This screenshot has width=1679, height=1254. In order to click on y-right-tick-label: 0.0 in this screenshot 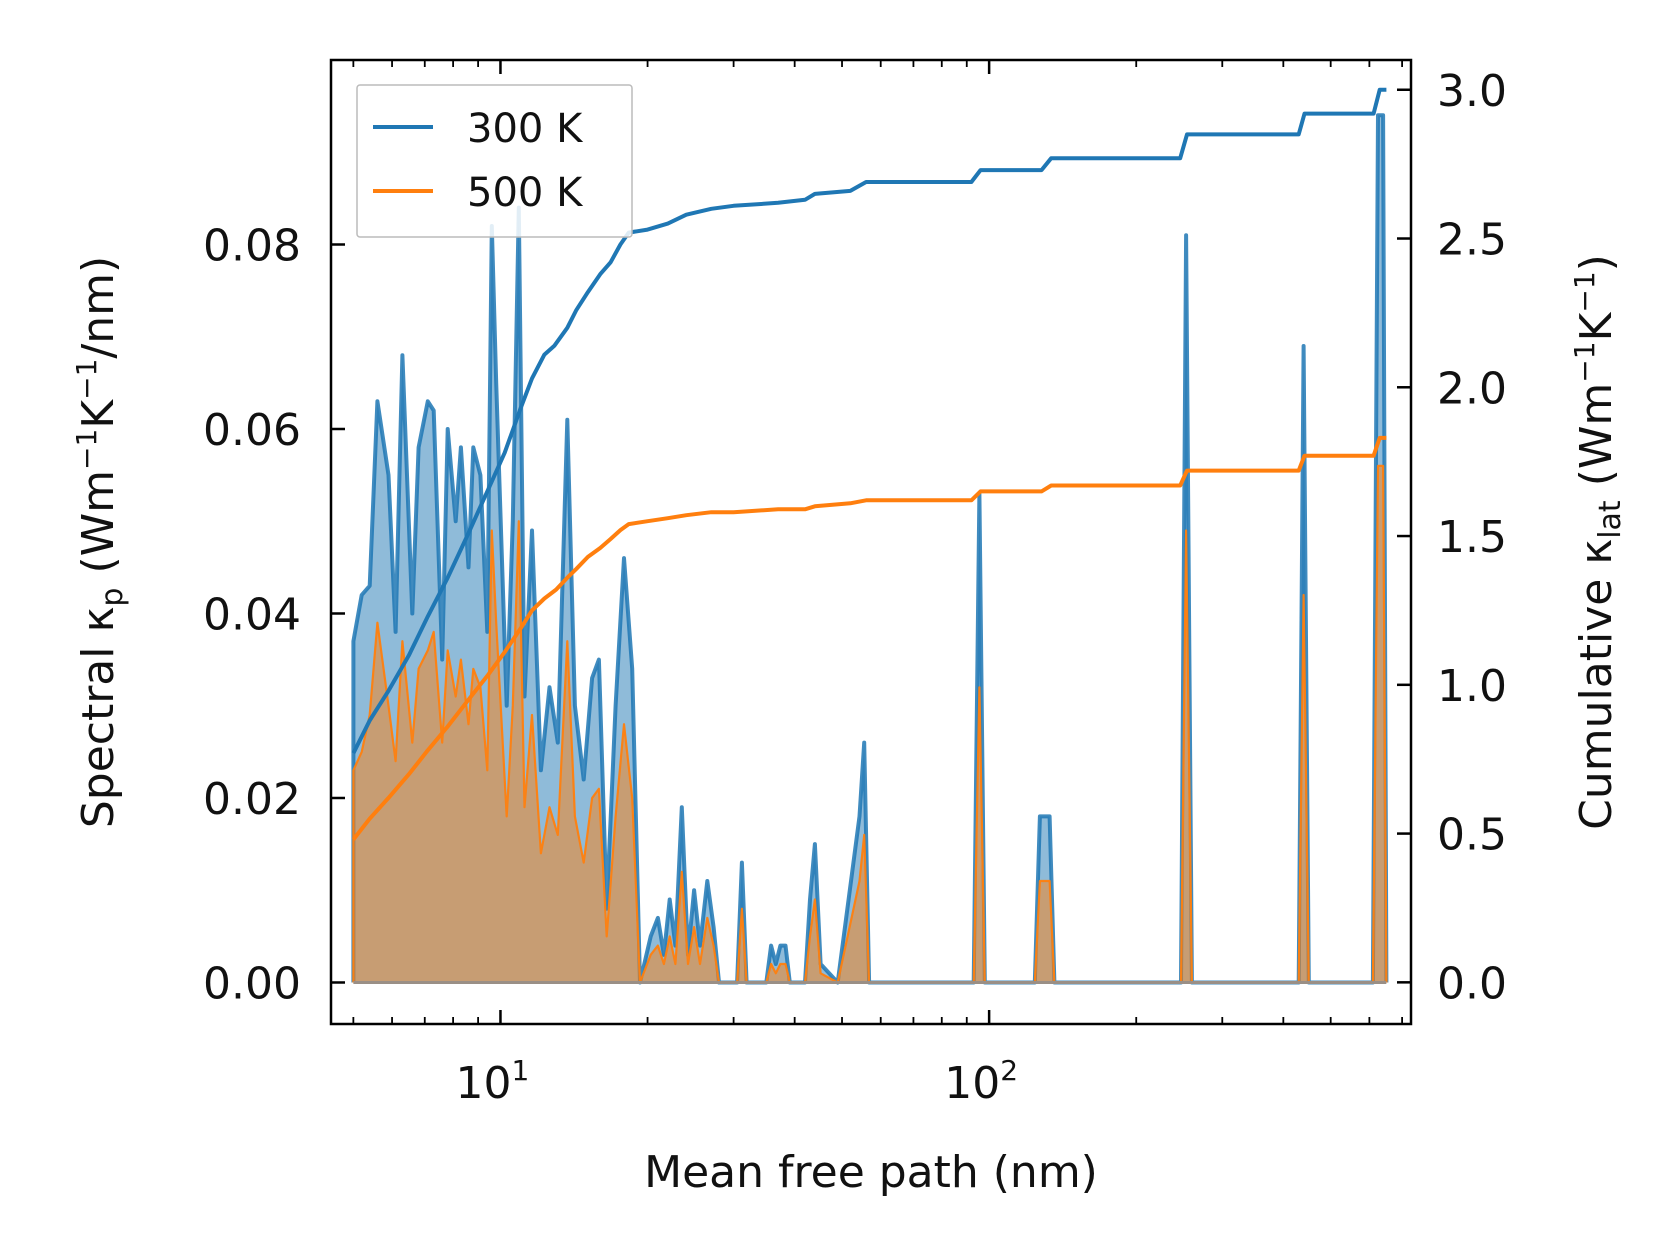, I will do `click(1472, 983)`.